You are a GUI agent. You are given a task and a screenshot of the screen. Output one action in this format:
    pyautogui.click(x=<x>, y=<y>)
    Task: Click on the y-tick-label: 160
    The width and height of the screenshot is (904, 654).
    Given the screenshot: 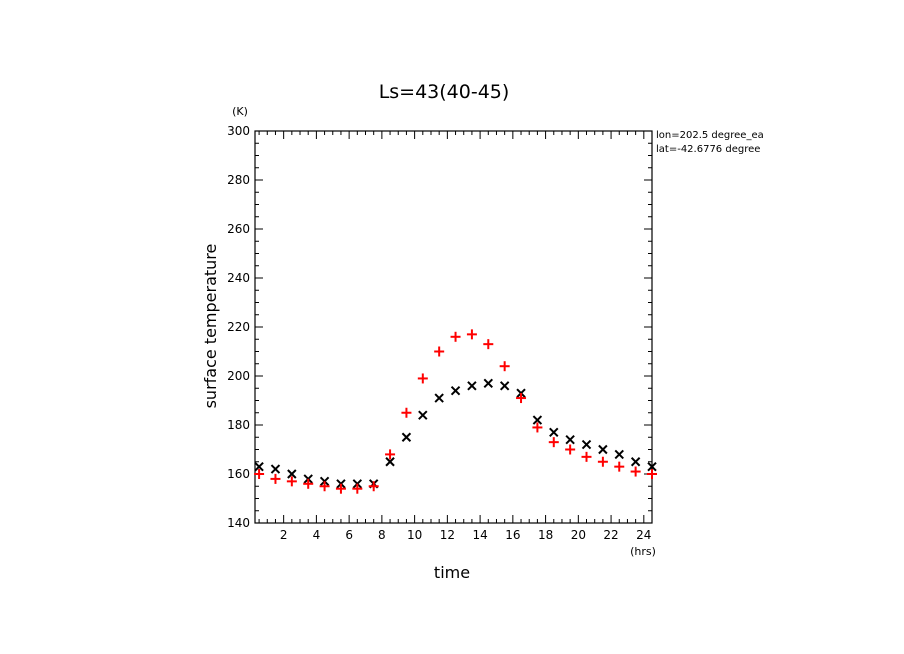 What is the action you would take?
    pyautogui.click(x=238, y=474)
    